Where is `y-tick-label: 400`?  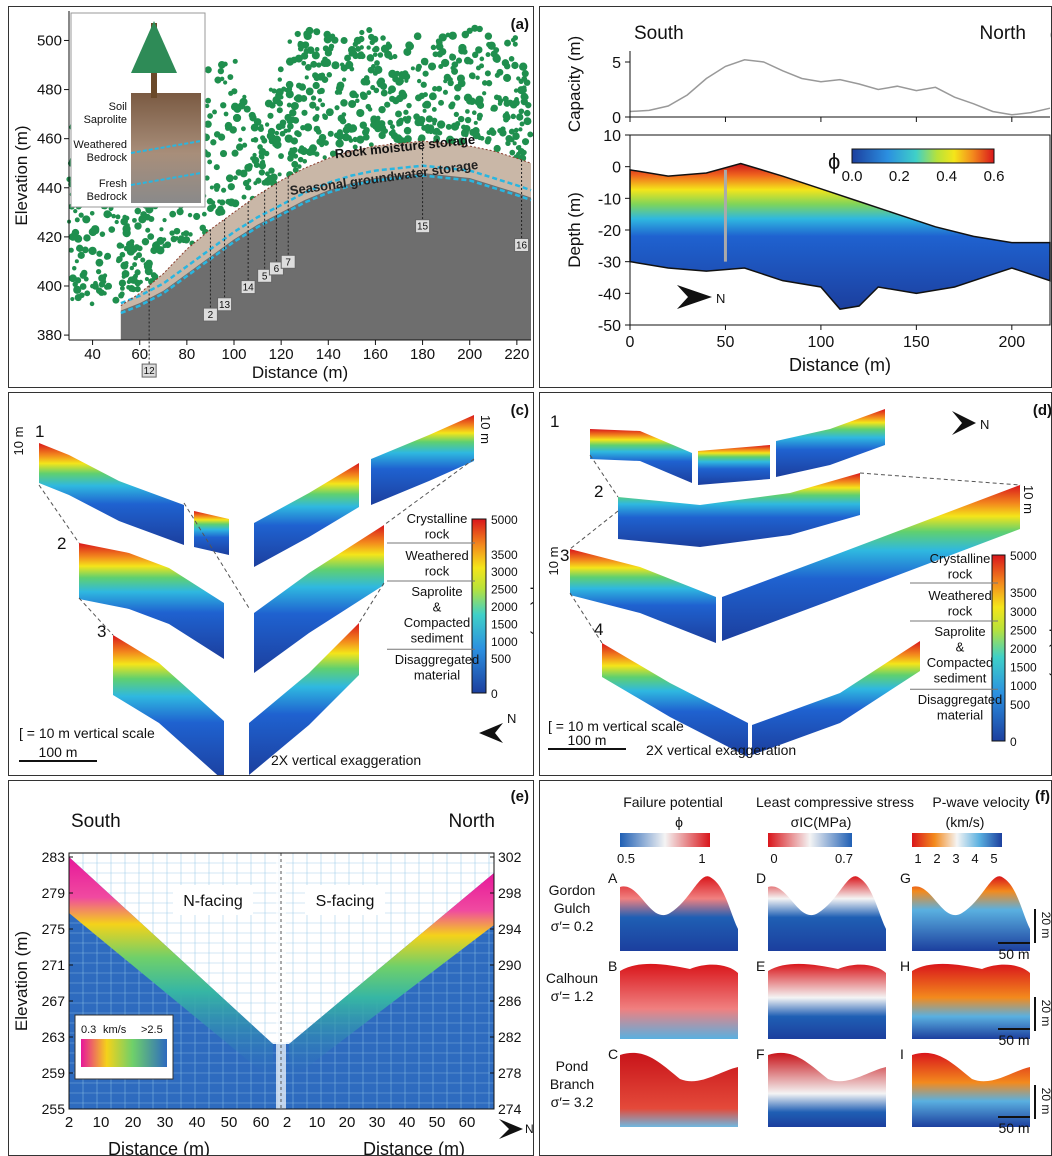 y-tick-label: 400 is located at coordinates (49, 286).